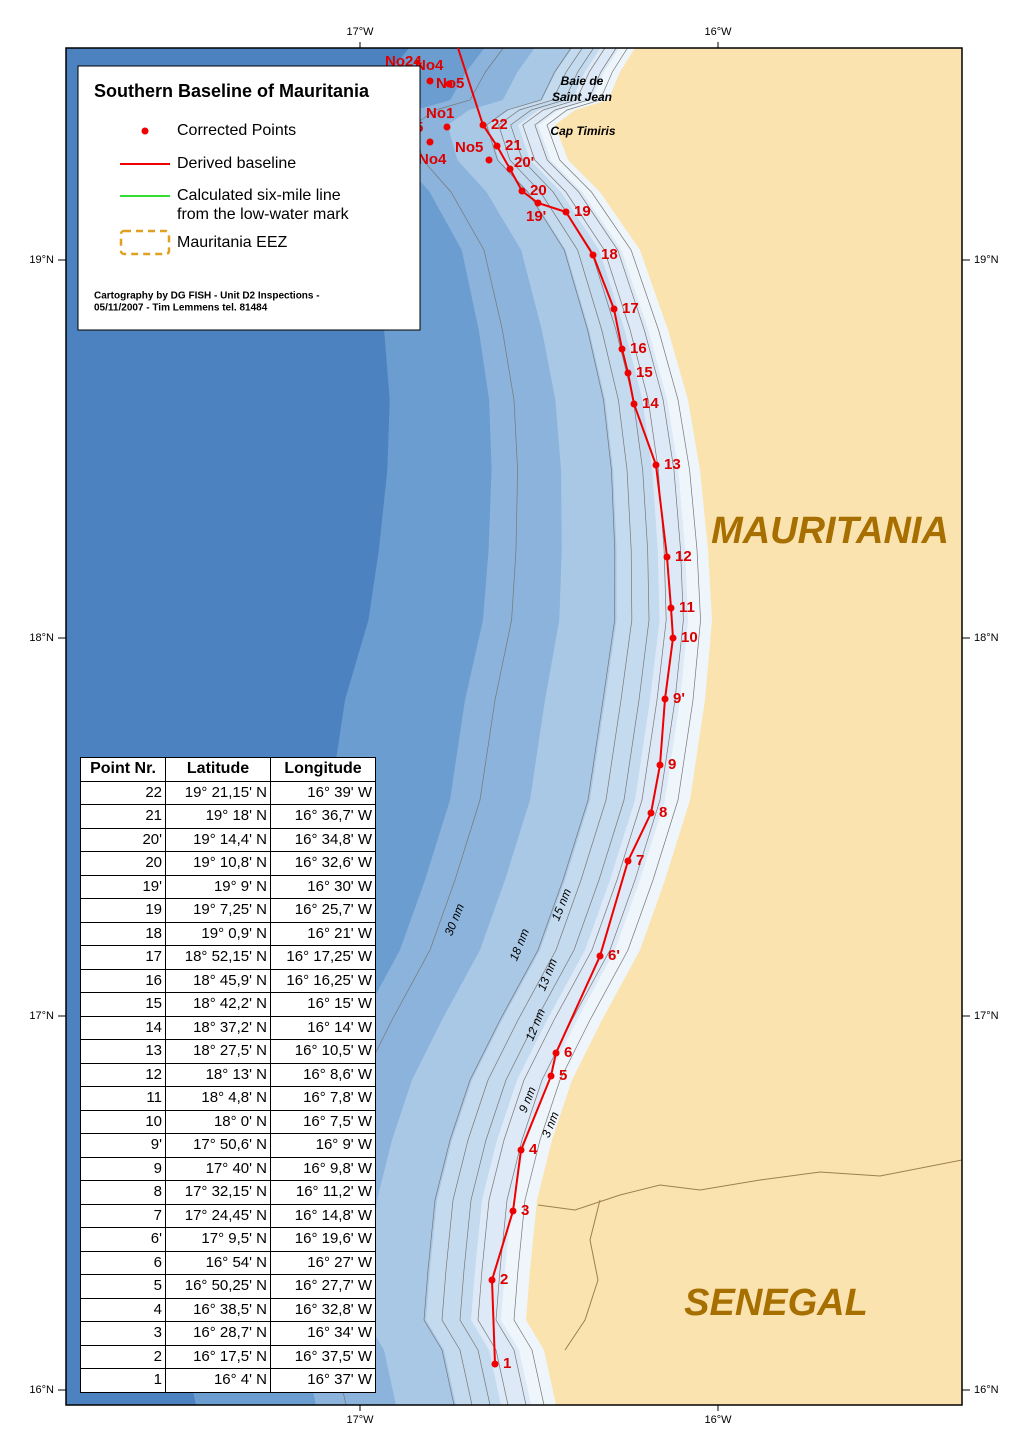 This screenshot has width=1024, height=1451. What do you see at coordinates (650, 403) in the screenshot?
I see `point-label: 14` at bounding box center [650, 403].